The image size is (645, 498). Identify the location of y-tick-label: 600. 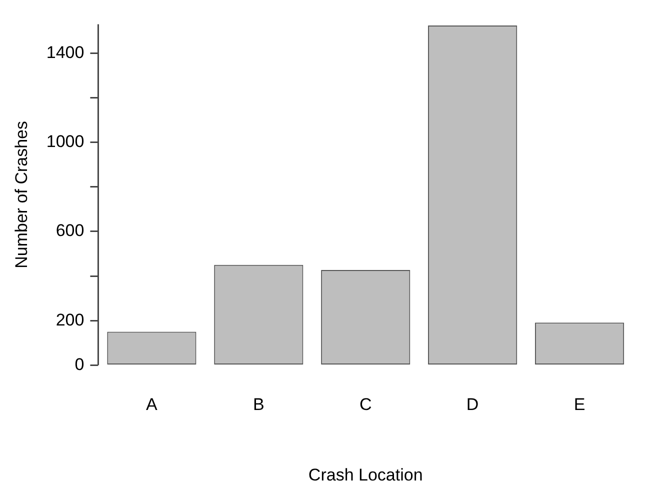
(70, 230).